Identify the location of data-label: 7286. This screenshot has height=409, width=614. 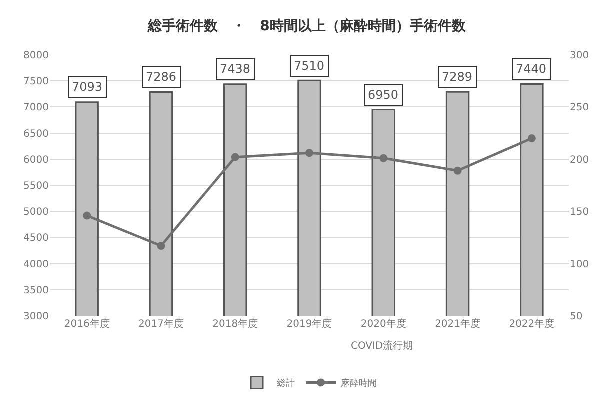
(161, 77).